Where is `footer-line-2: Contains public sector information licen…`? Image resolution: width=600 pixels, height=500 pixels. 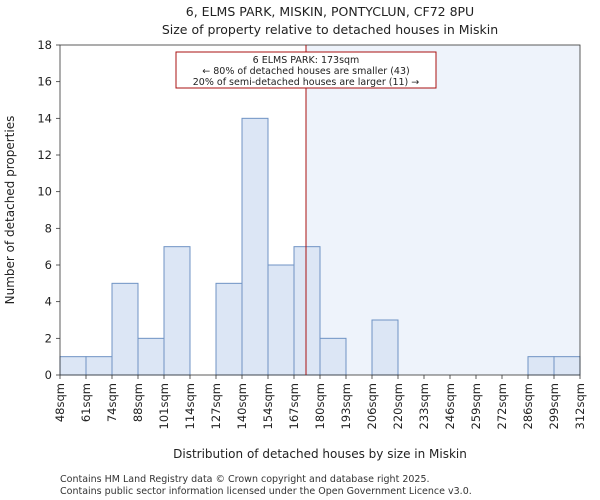
footer-line-2: Contains public sector information licen… is located at coordinates (266, 491).